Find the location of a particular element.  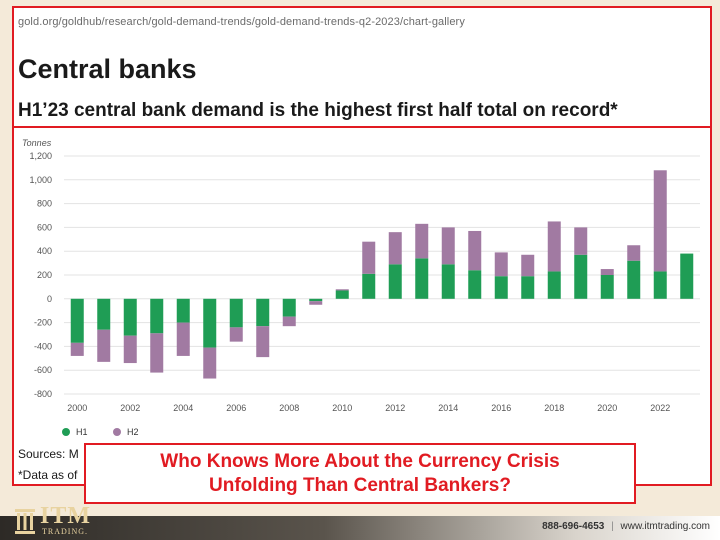

x-tick-label: 2000 is located at coordinates (77, 408).